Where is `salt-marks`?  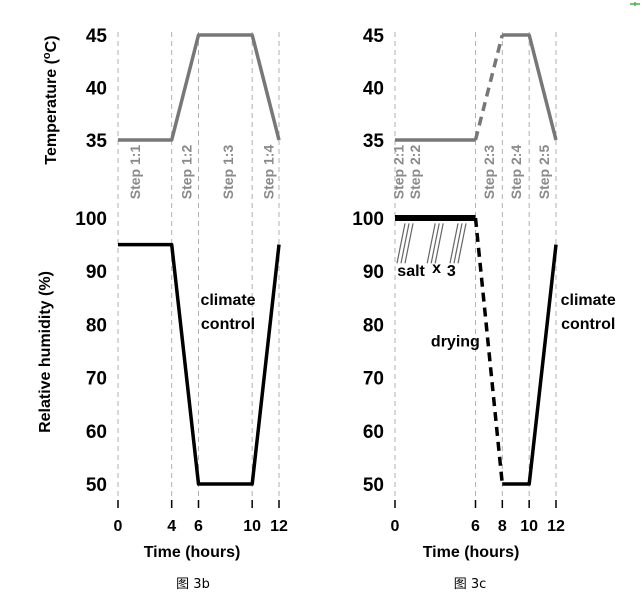 salt-marks is located at coordinates (431, 243).